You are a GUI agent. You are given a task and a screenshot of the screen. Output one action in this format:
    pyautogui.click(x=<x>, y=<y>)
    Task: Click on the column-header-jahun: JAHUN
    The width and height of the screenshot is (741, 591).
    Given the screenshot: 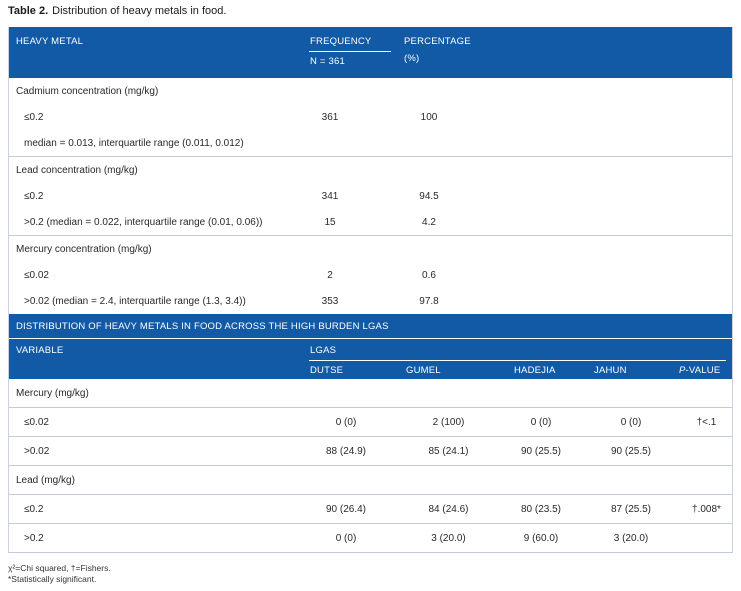 What is the action you would take?
    pyautogui.click(x=610, y=370)
    